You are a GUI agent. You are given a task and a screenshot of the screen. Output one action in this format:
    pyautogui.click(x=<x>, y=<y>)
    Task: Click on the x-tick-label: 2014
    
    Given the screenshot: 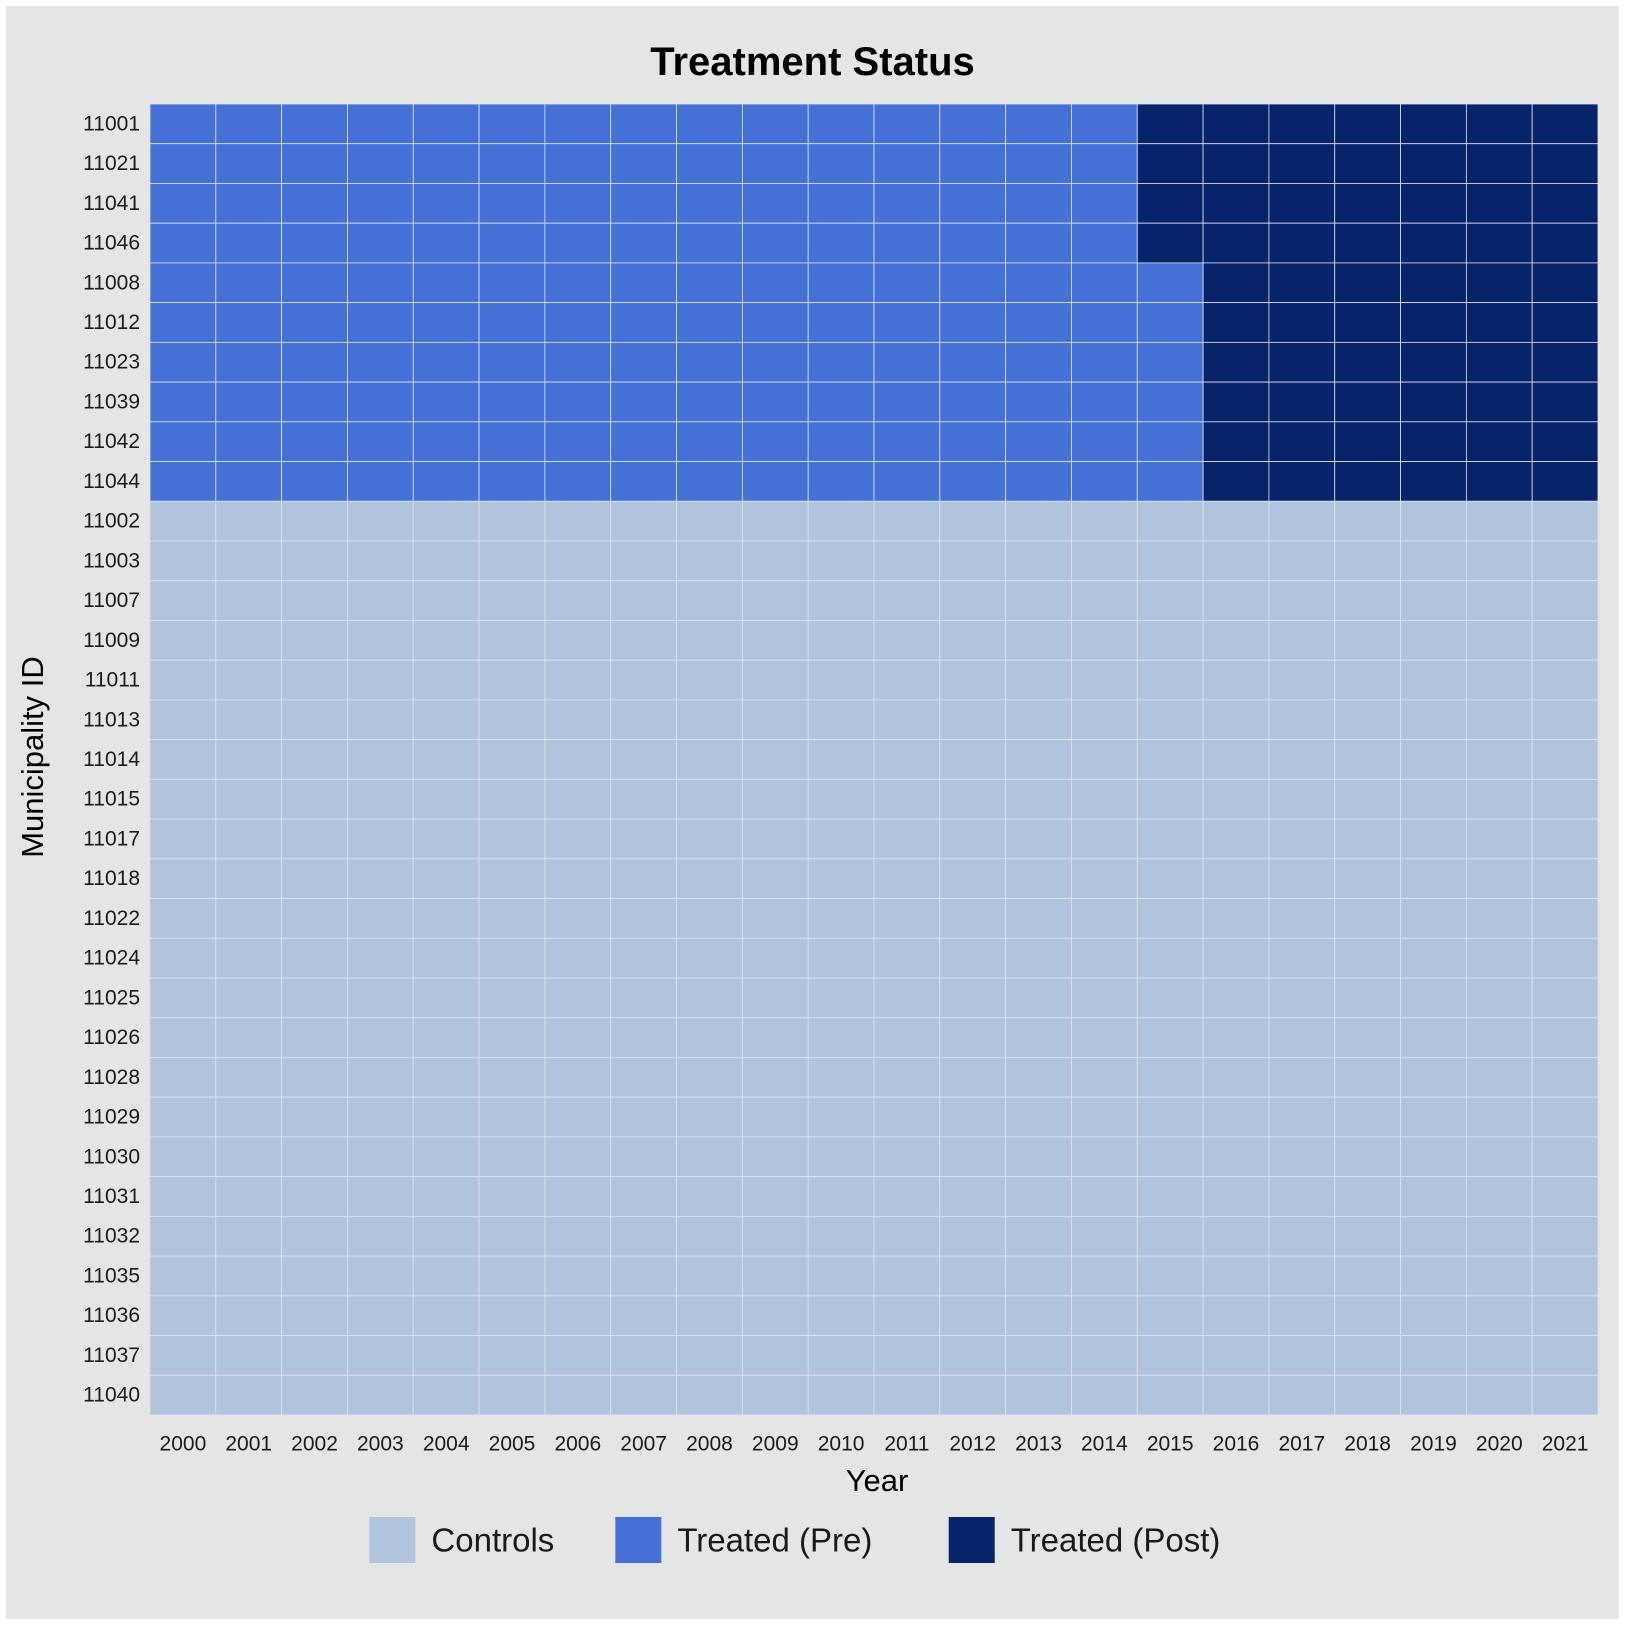 What is the action you would take?
    pyautogui.click(x=1104, y=1444)
    